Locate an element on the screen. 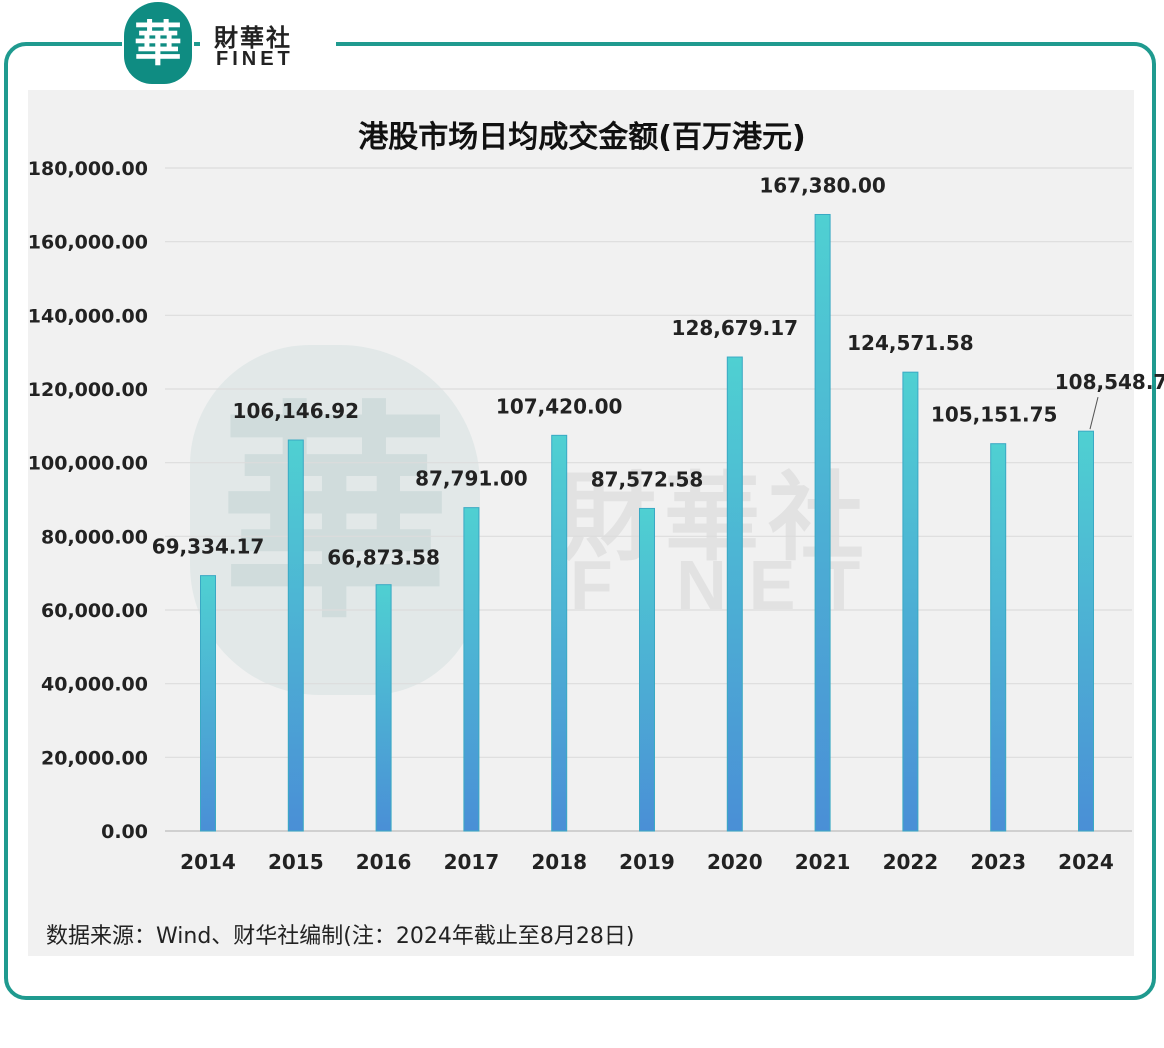 This screenshot has height=1048, width=1164. brand-logo-text: 財華社 FINET is located at coordinates (268, 46).